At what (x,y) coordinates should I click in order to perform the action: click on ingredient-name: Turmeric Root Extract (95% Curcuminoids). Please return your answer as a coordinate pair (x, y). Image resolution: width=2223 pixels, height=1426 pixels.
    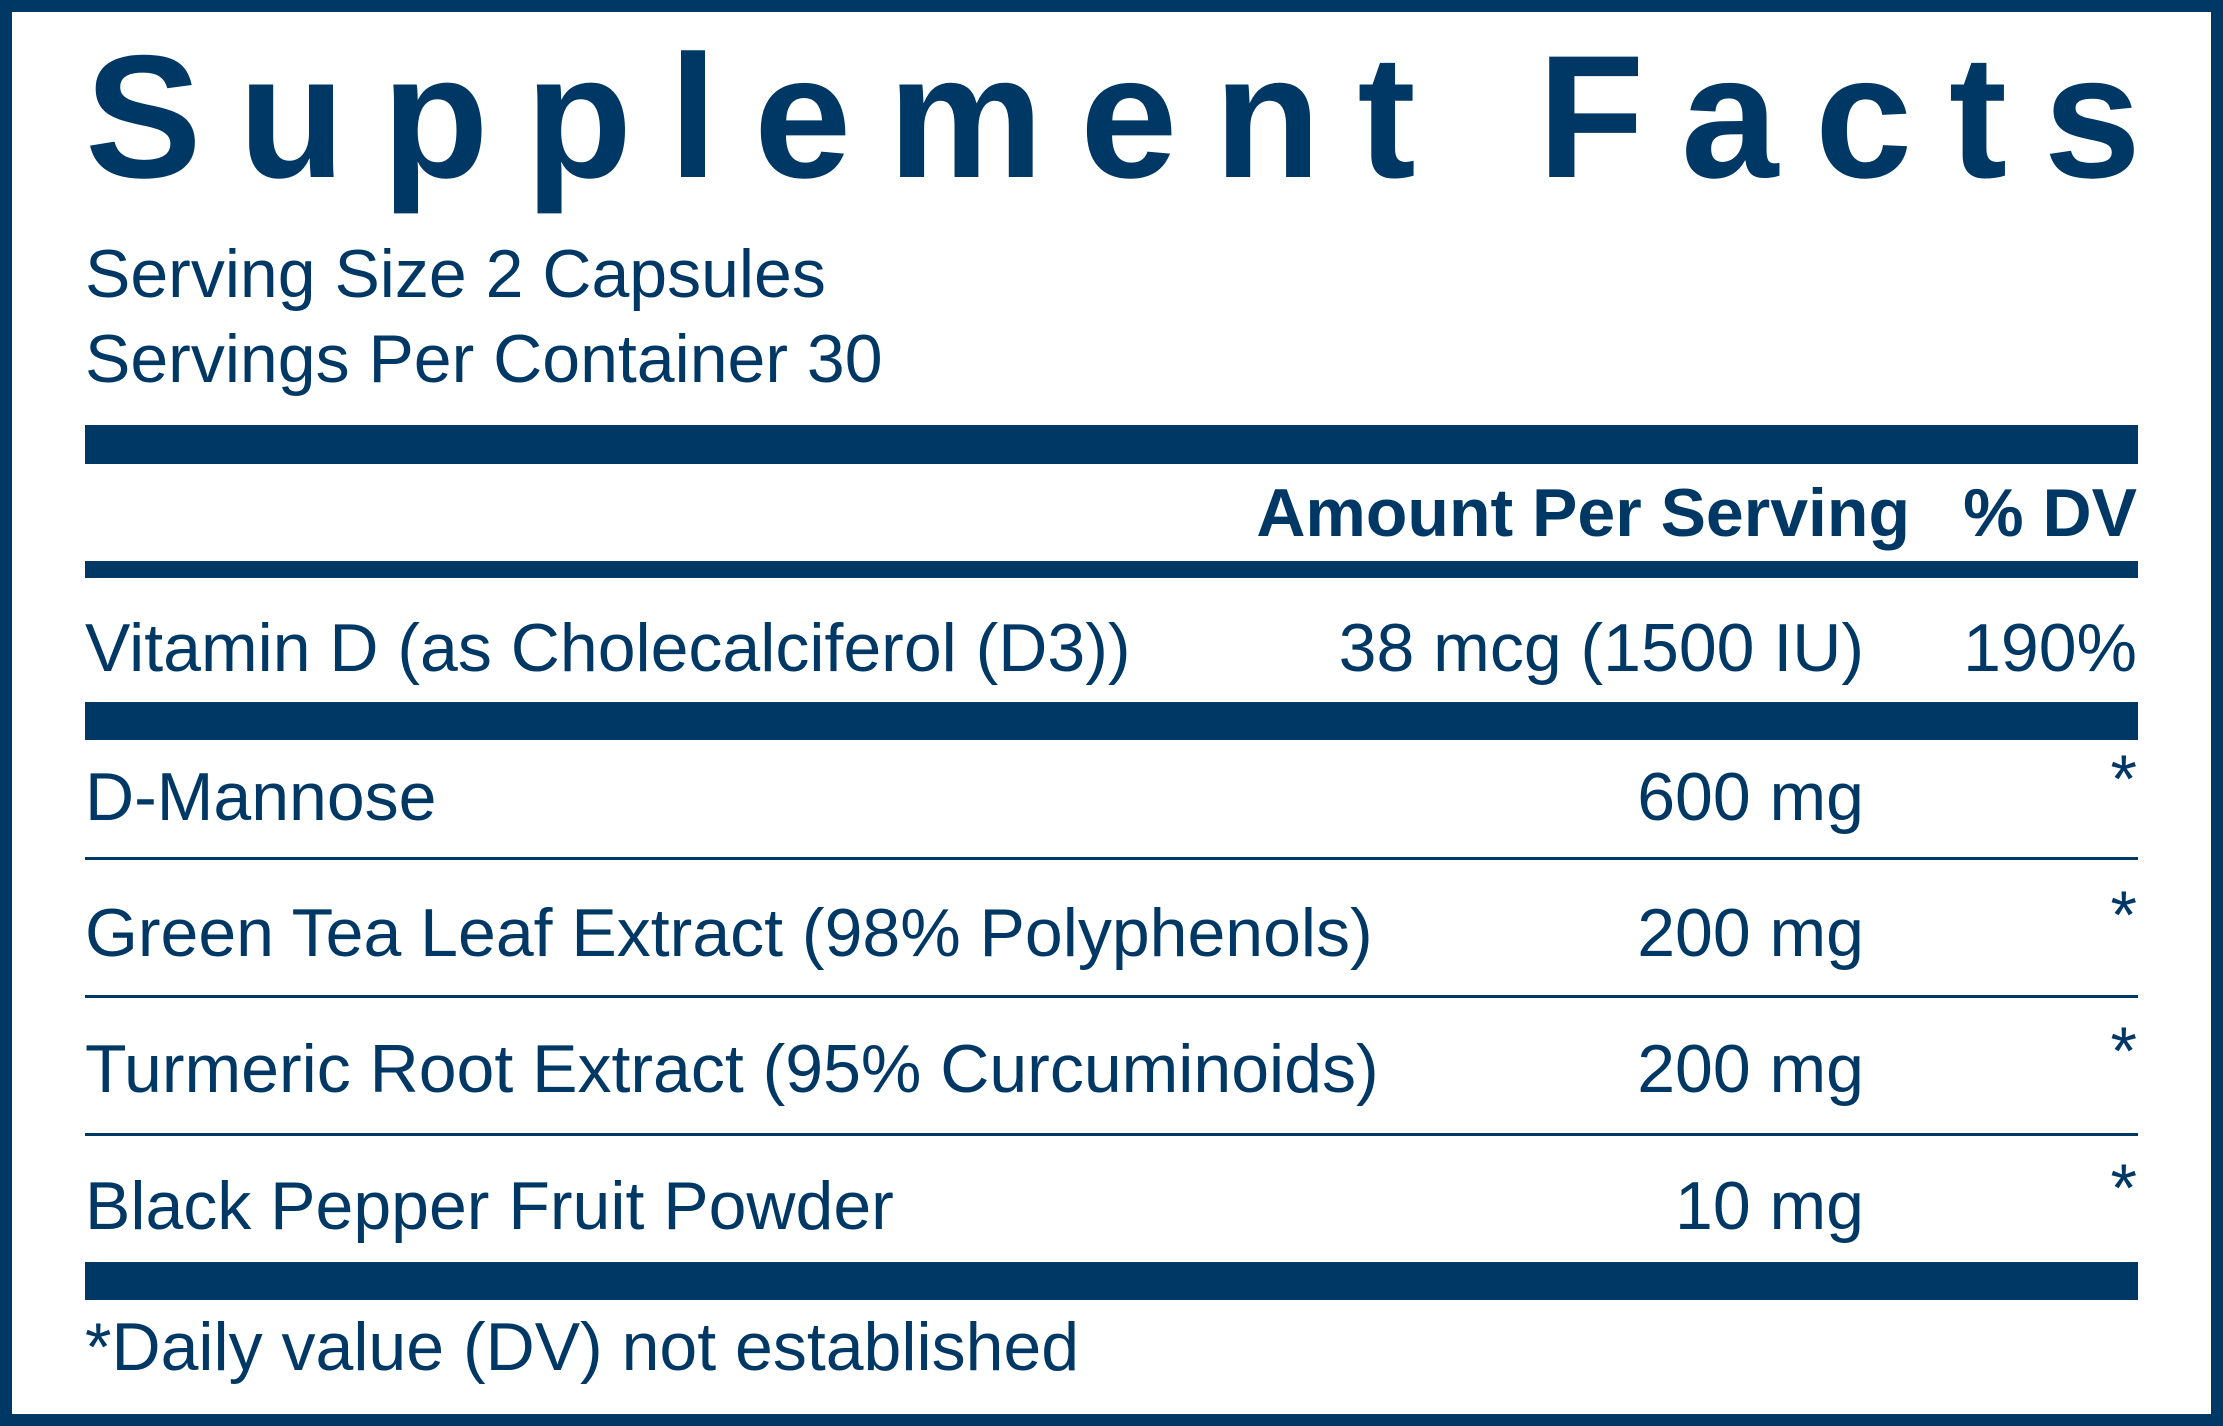
    Looking at the image, I should click on (732, 1069).